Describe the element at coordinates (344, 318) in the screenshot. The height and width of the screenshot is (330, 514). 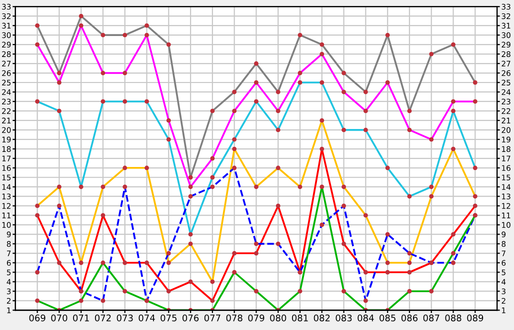
I see `x-tick-label: 083` at that location.